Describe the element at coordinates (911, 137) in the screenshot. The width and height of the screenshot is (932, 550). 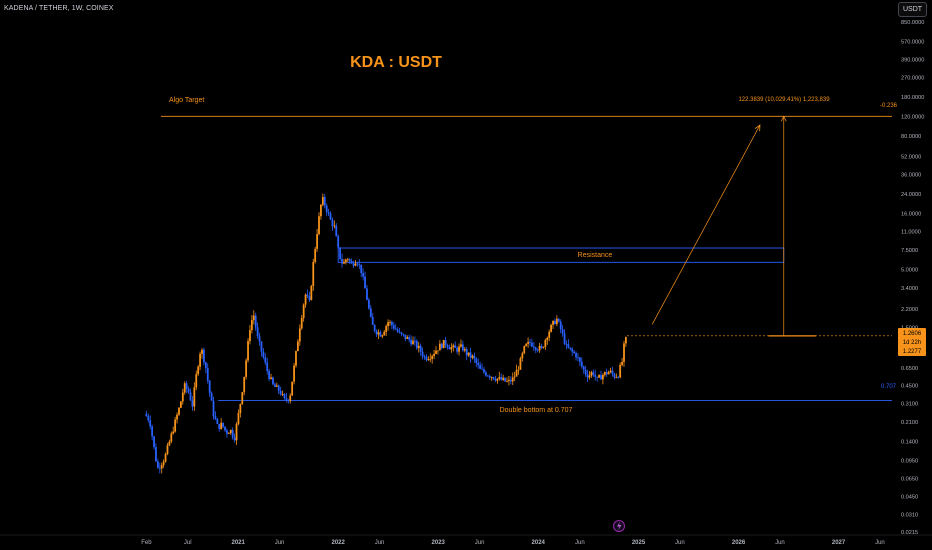
I see `y-tick-label: 80.0000` at that location.